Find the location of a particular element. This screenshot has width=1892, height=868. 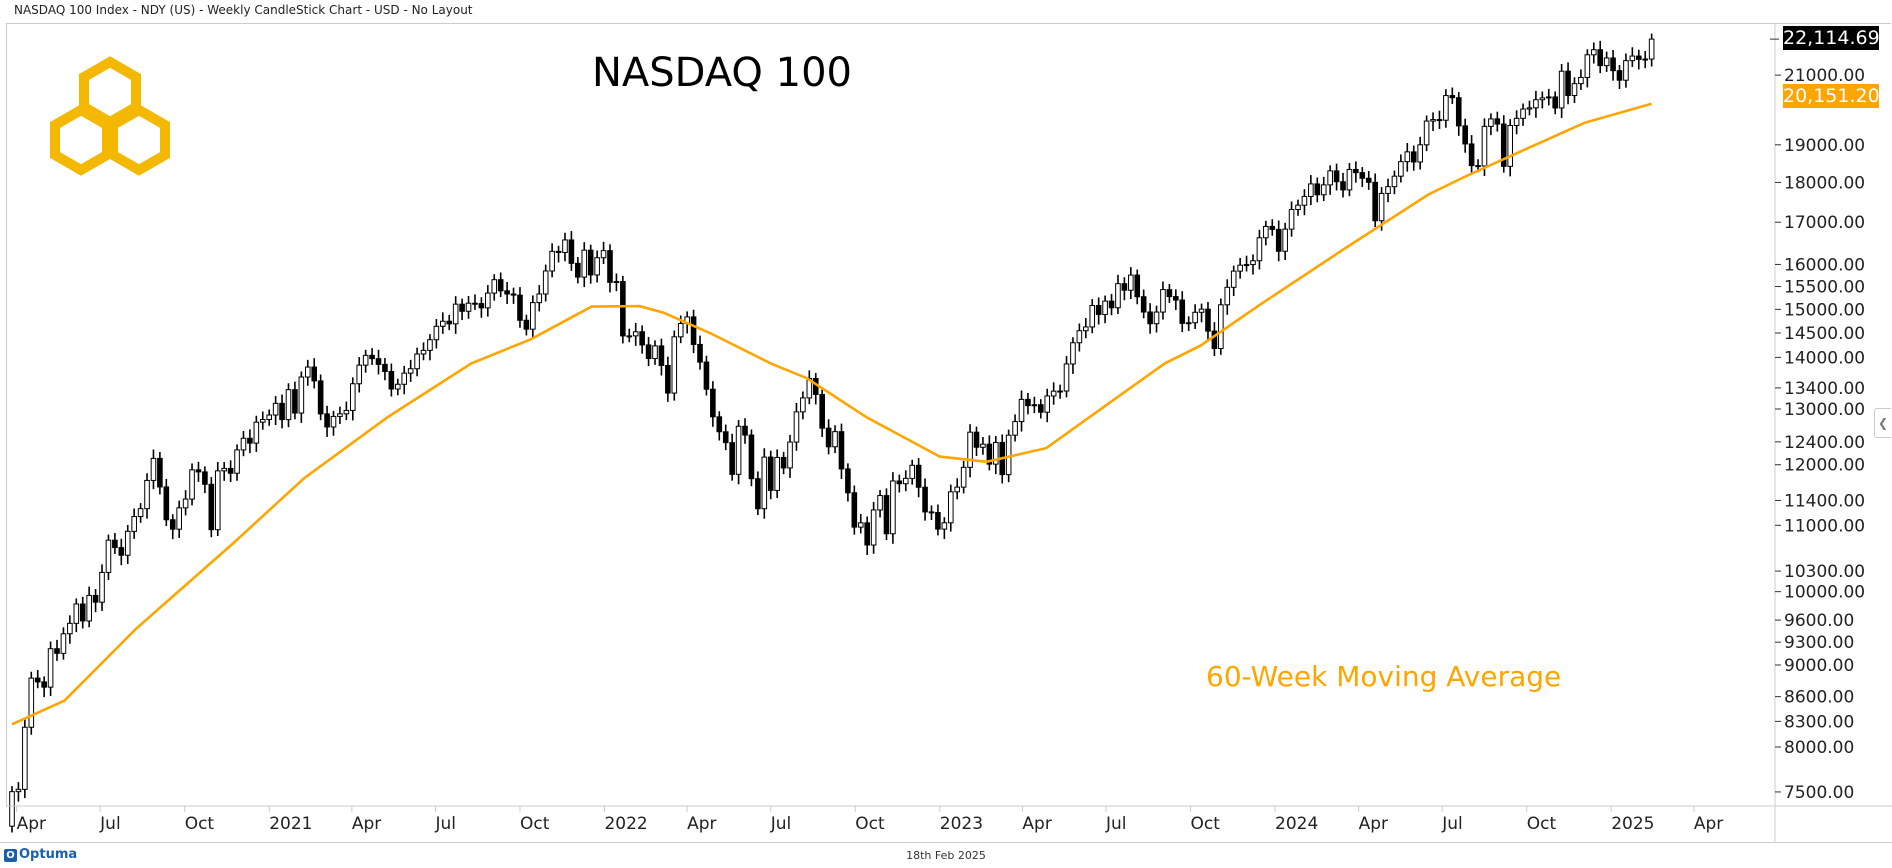

x-tick-label: Apr is located at coordinates (701, 824).